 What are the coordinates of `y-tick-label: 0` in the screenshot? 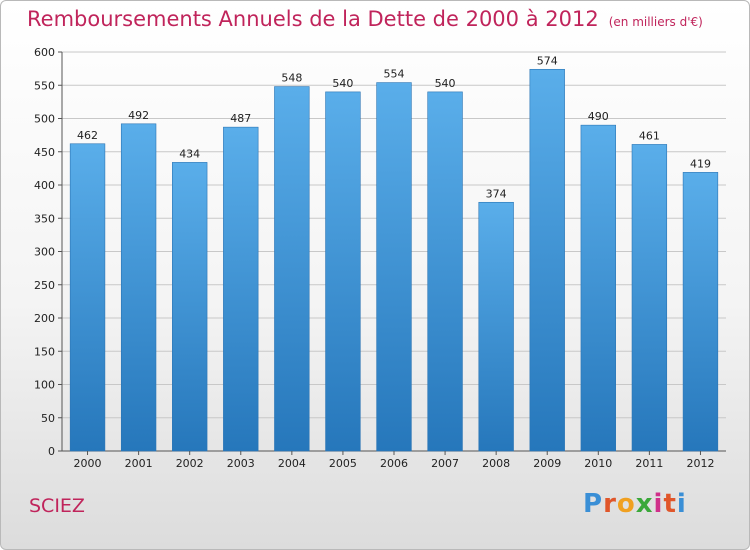 It's located at (51, 451).